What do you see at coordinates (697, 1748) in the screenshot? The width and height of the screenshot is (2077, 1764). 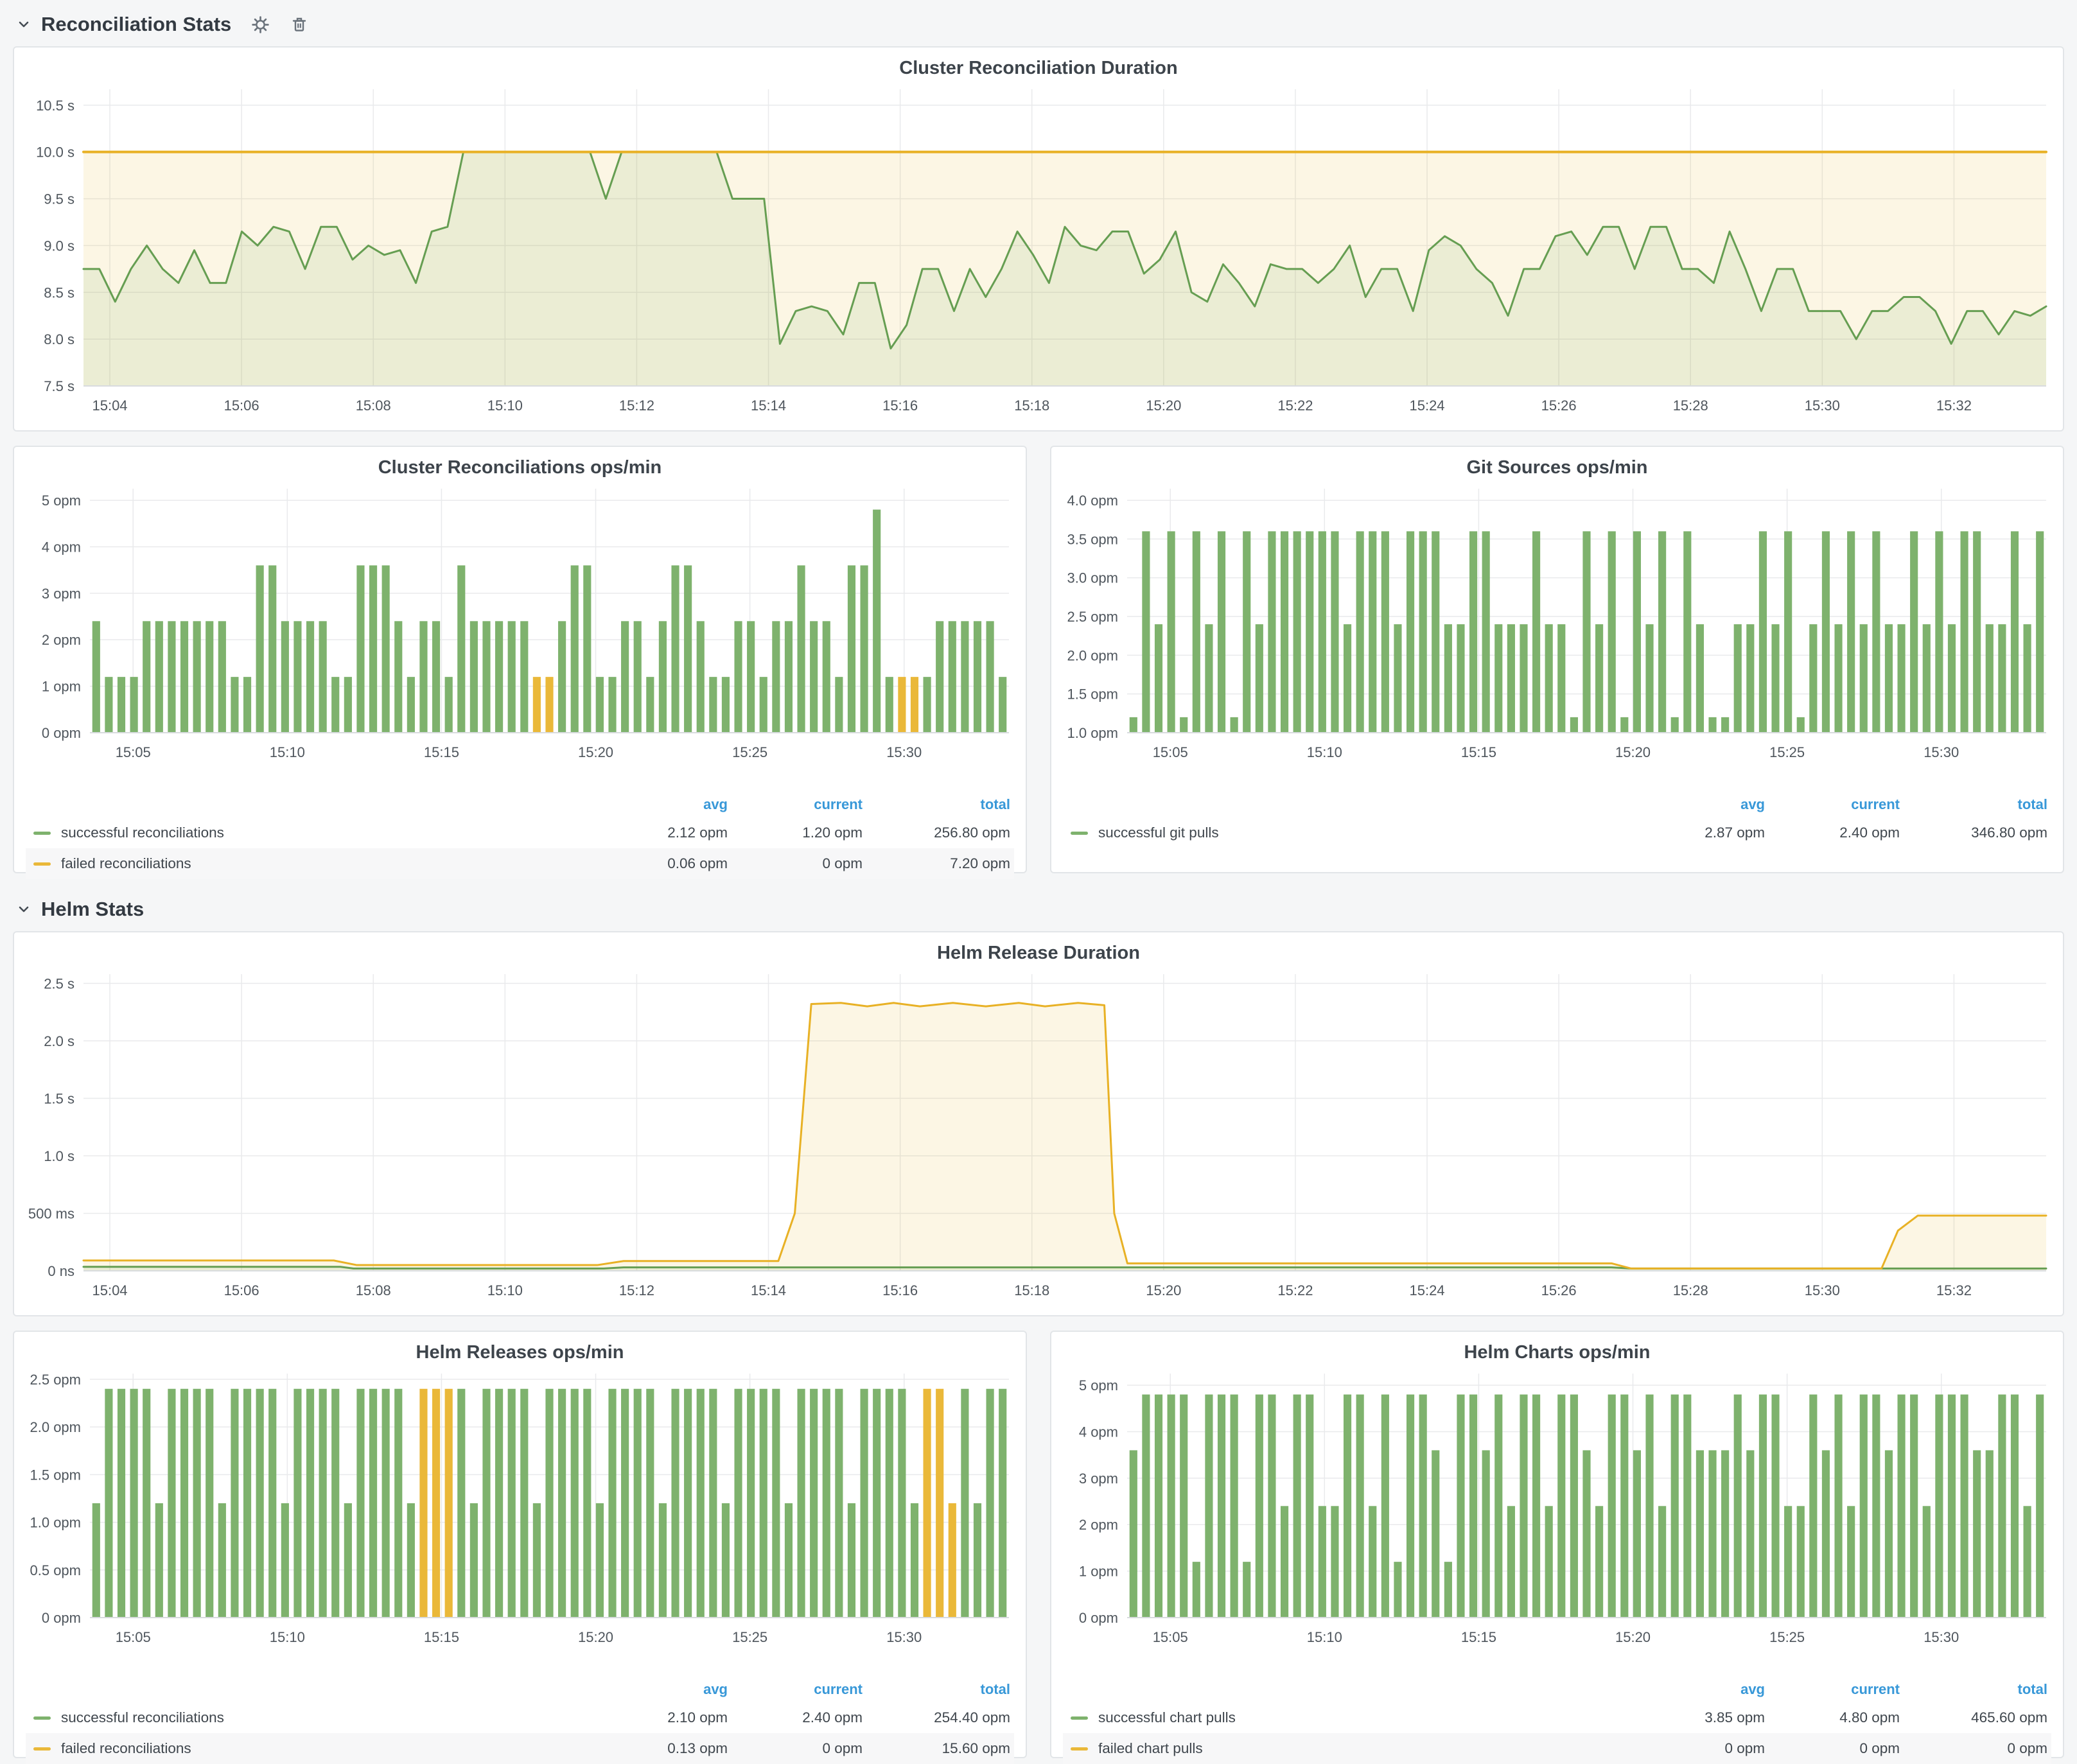 I see `legend-value: 0.13 opm` at bounding box center [697, 1748].